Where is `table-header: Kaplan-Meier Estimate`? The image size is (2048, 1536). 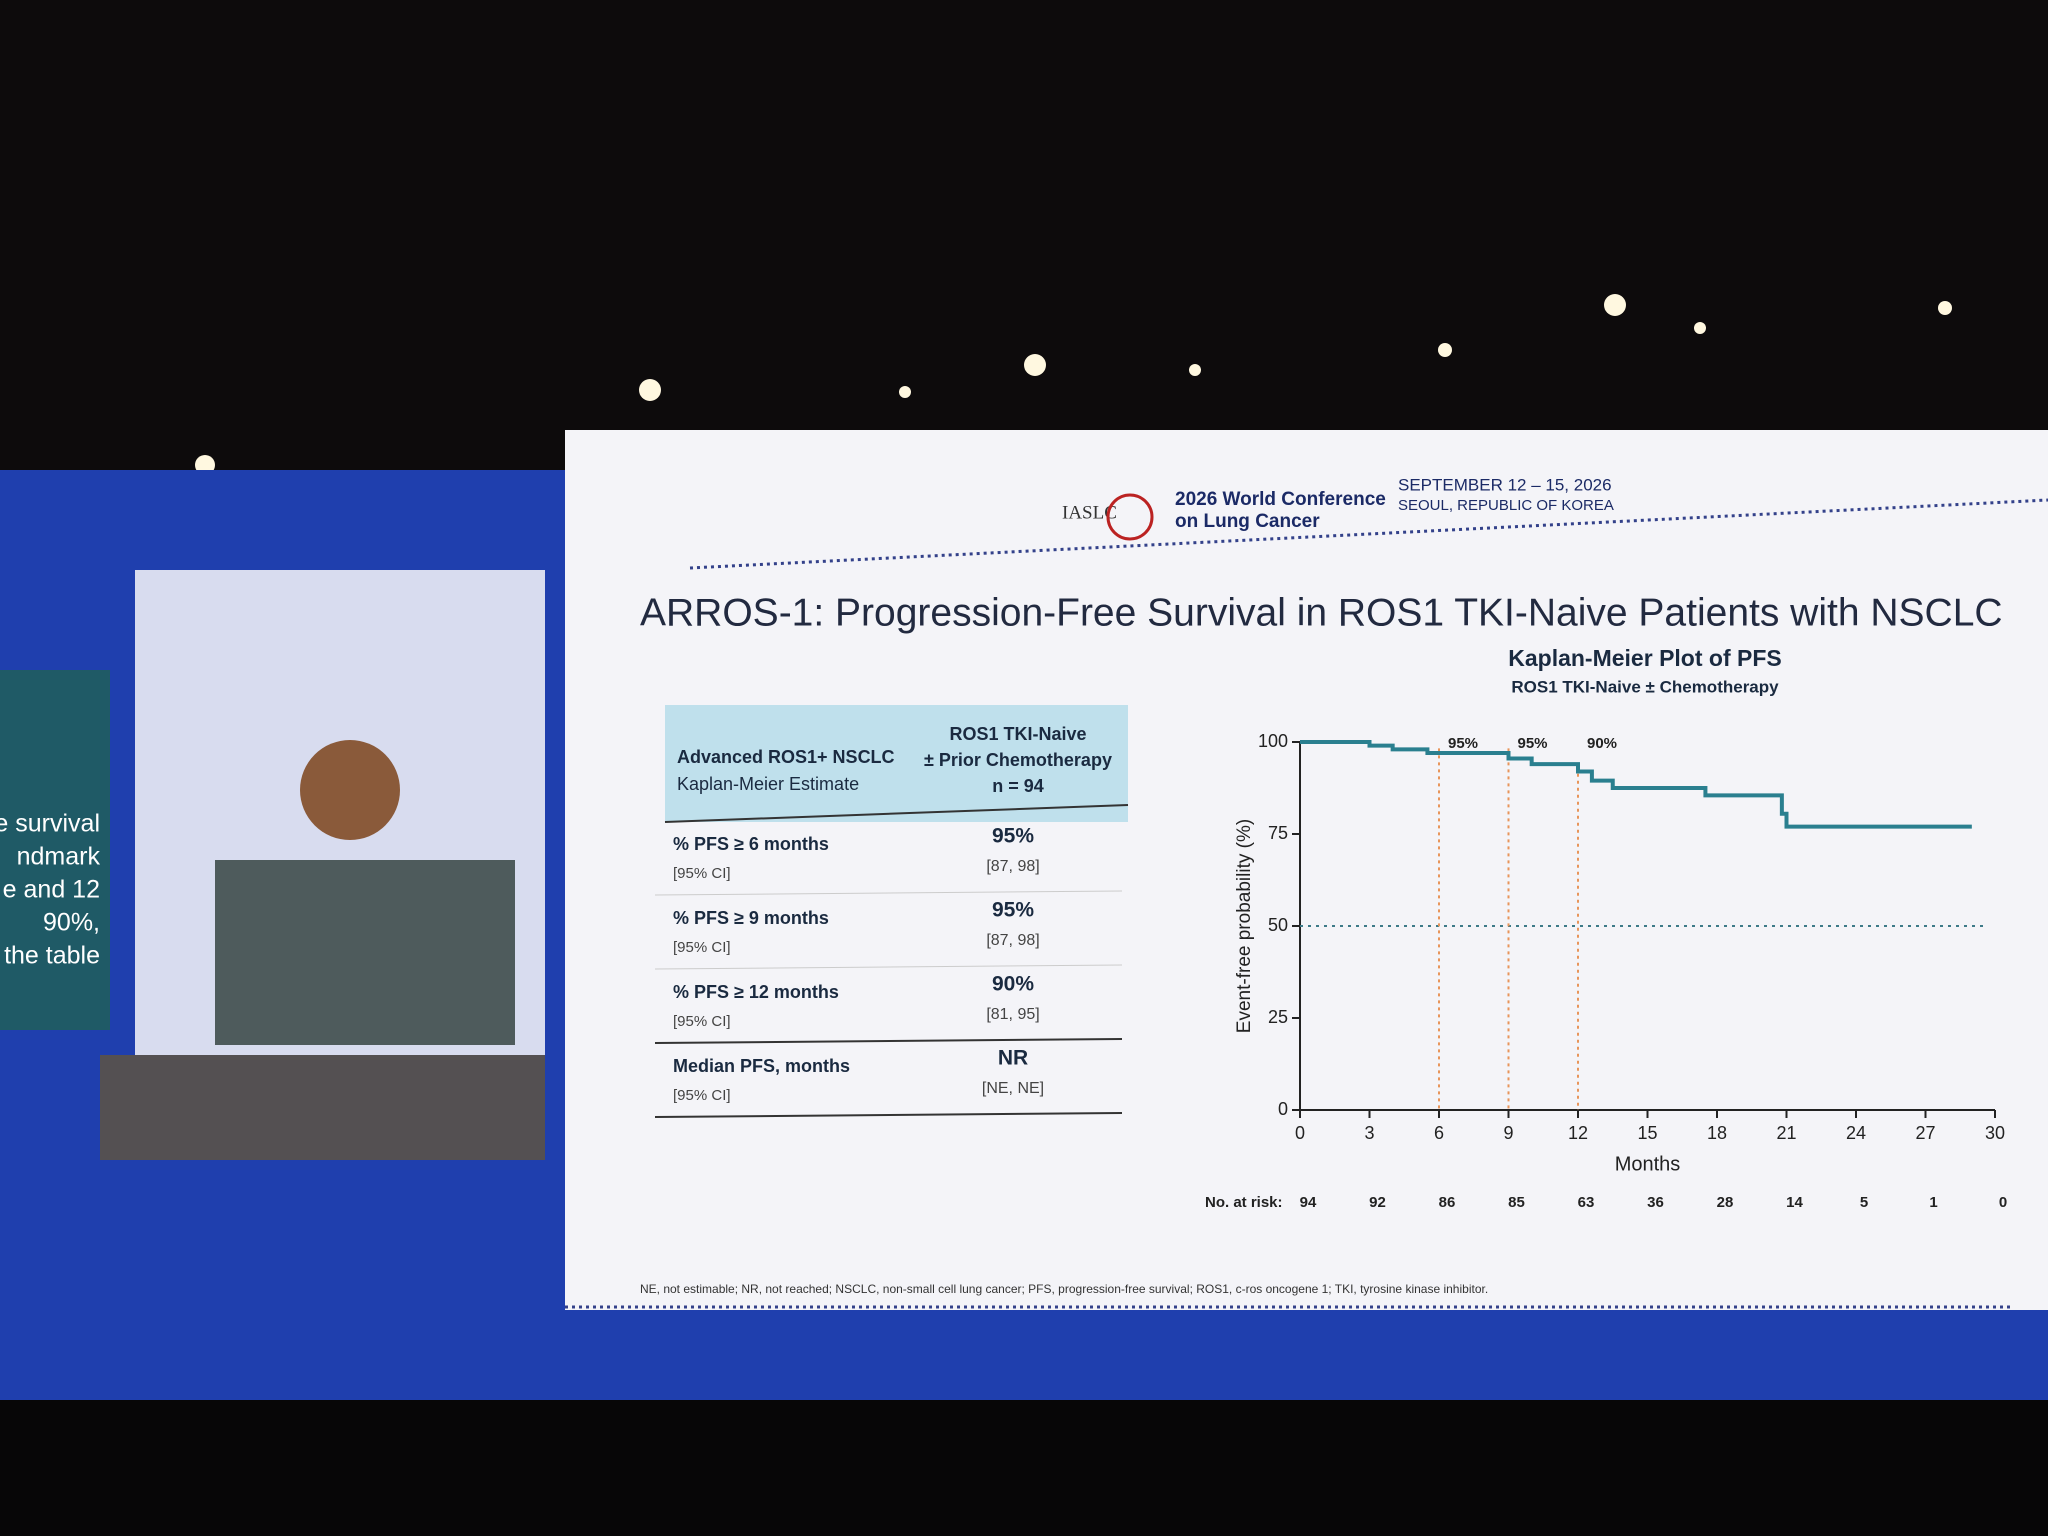
table-header: Kaplan-Meier Estimate is located at coordinates (768, 784).